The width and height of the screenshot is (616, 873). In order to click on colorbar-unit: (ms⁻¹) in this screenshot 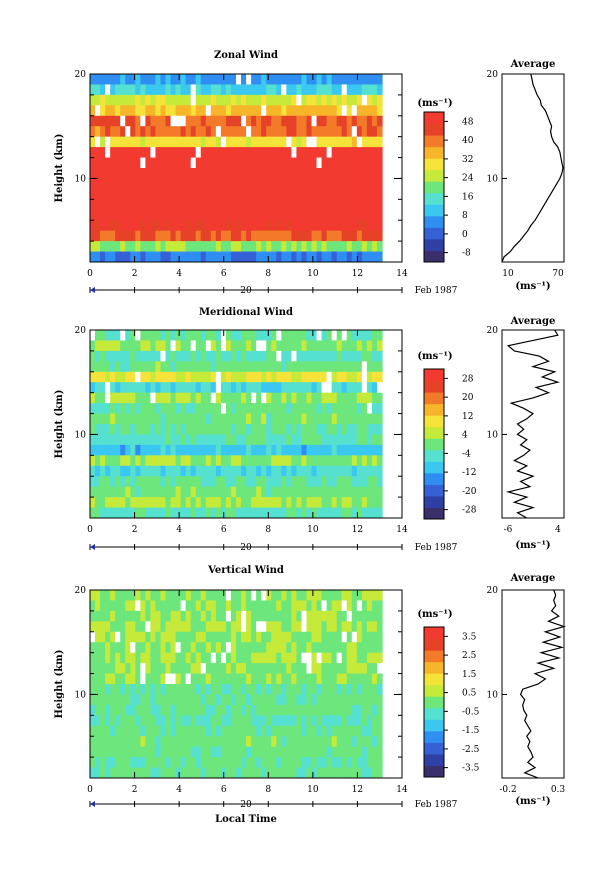, I will do `click(434, 614)`.